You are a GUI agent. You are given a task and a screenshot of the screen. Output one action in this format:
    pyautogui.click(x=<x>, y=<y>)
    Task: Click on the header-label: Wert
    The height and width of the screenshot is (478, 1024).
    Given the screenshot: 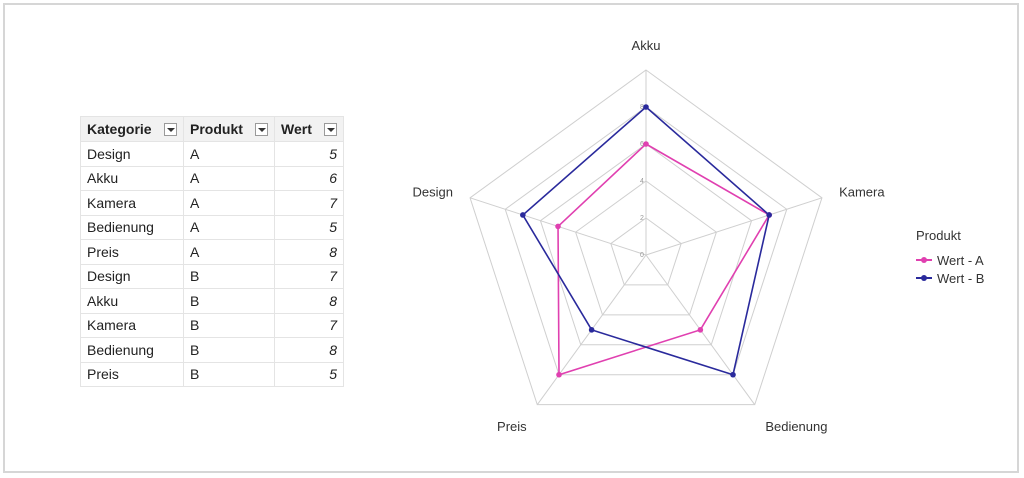 What is the action you would take?
    pyautogui.click(x=296, y=129)
    